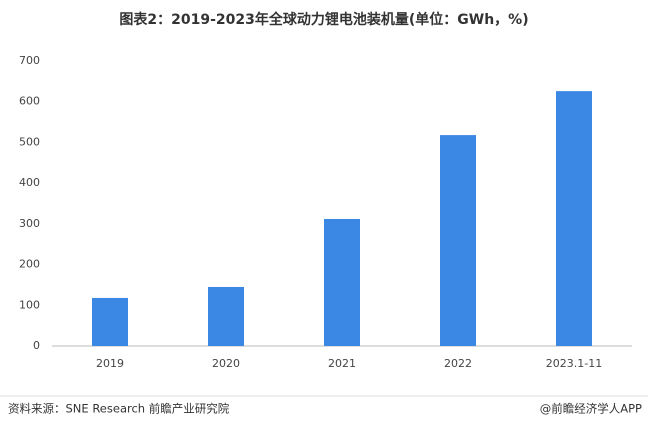 The image size is (648, 429). Describe the element at coordinates (29, 304) in the screenshot. I see `y-tick-label: 100` at that location.